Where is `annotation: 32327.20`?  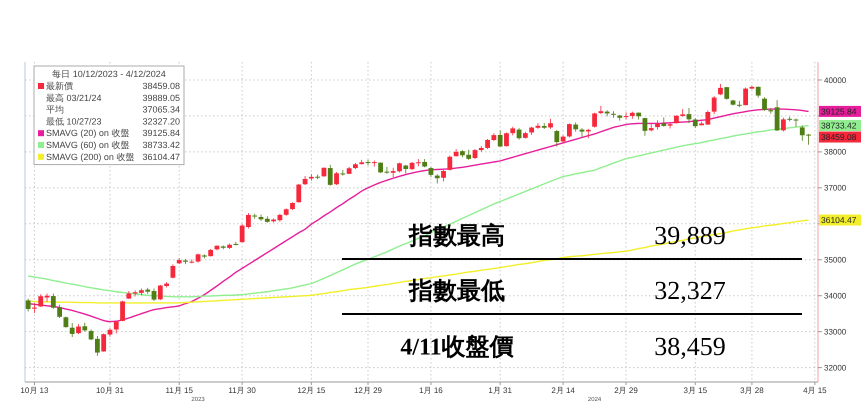 annotation: 32327.20 is located at coordinates (161, 121).